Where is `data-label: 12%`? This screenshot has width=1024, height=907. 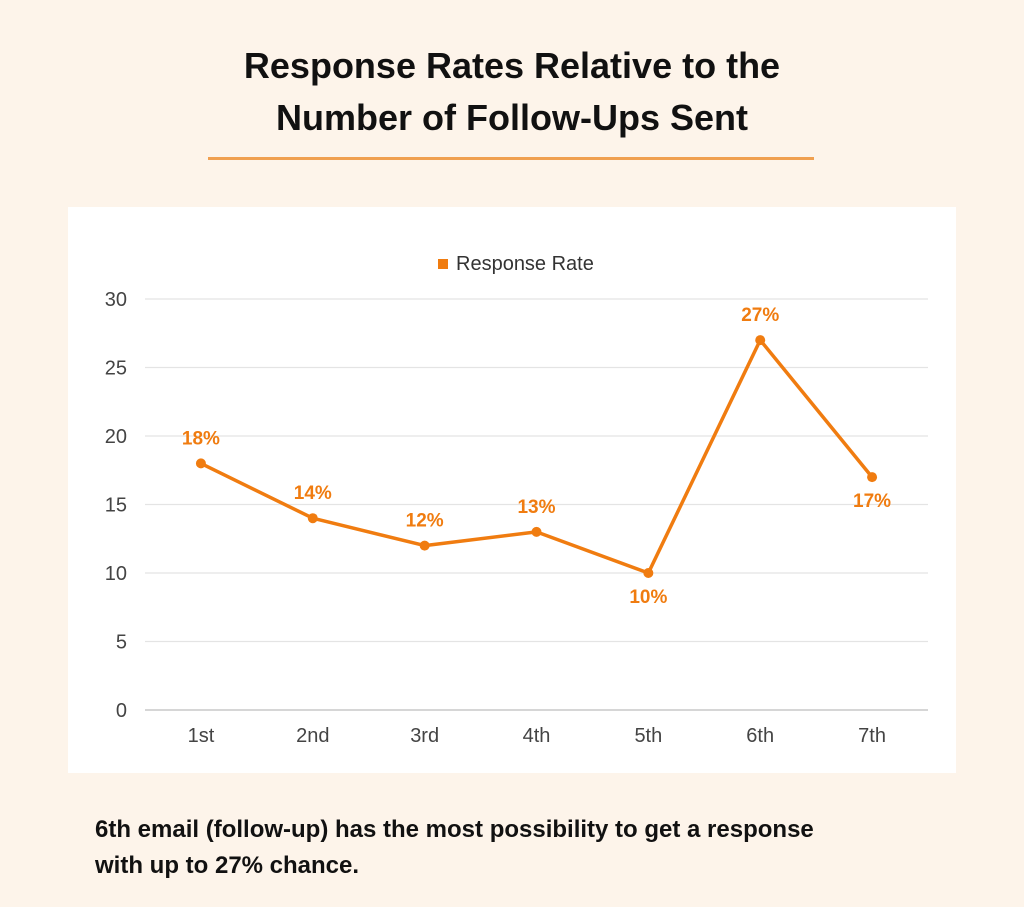
data-label: 12% is located at coordinates (425, 521).